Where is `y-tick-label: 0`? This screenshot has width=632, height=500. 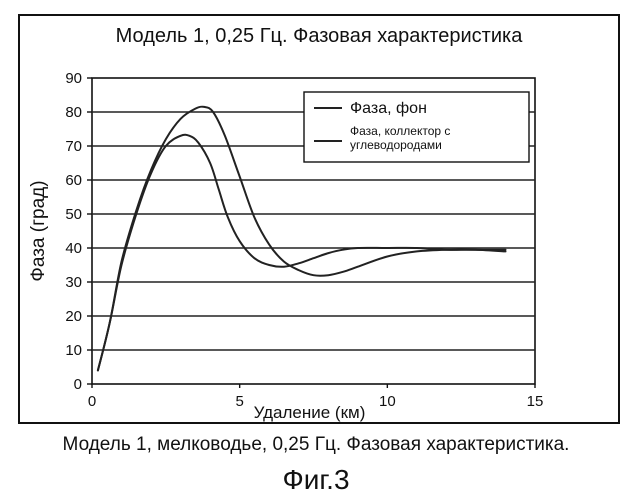
y-tick-label: 0 is located at coordinates (78, 384).